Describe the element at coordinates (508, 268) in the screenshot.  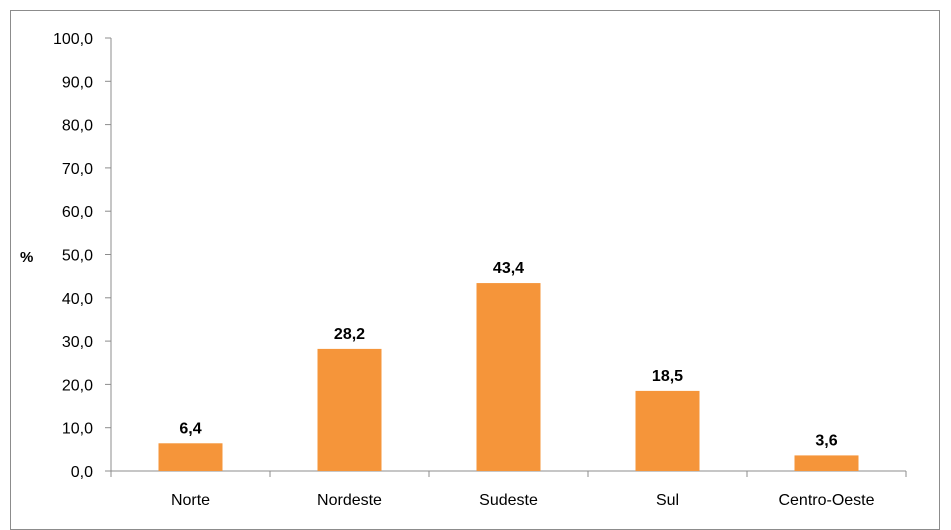
I see `data-label: 43,4` at that location.